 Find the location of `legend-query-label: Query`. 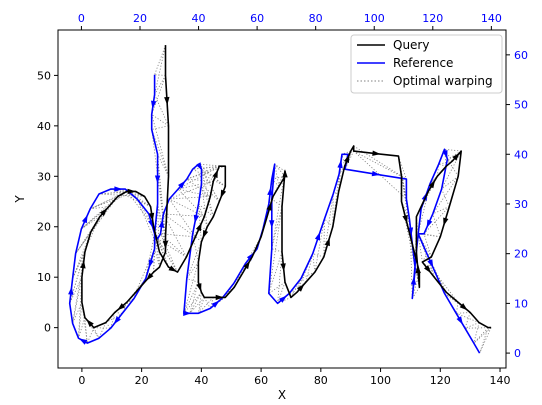

legend-query-label: Query is located at coordinates (411, 45).